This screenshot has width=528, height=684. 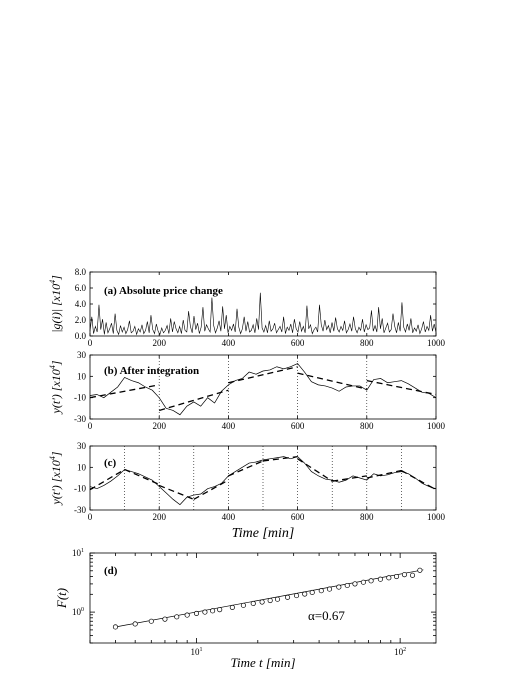 I want to click on panel-b-y-axis-label-base: y(t') [x10, so click(x=56, y=391).